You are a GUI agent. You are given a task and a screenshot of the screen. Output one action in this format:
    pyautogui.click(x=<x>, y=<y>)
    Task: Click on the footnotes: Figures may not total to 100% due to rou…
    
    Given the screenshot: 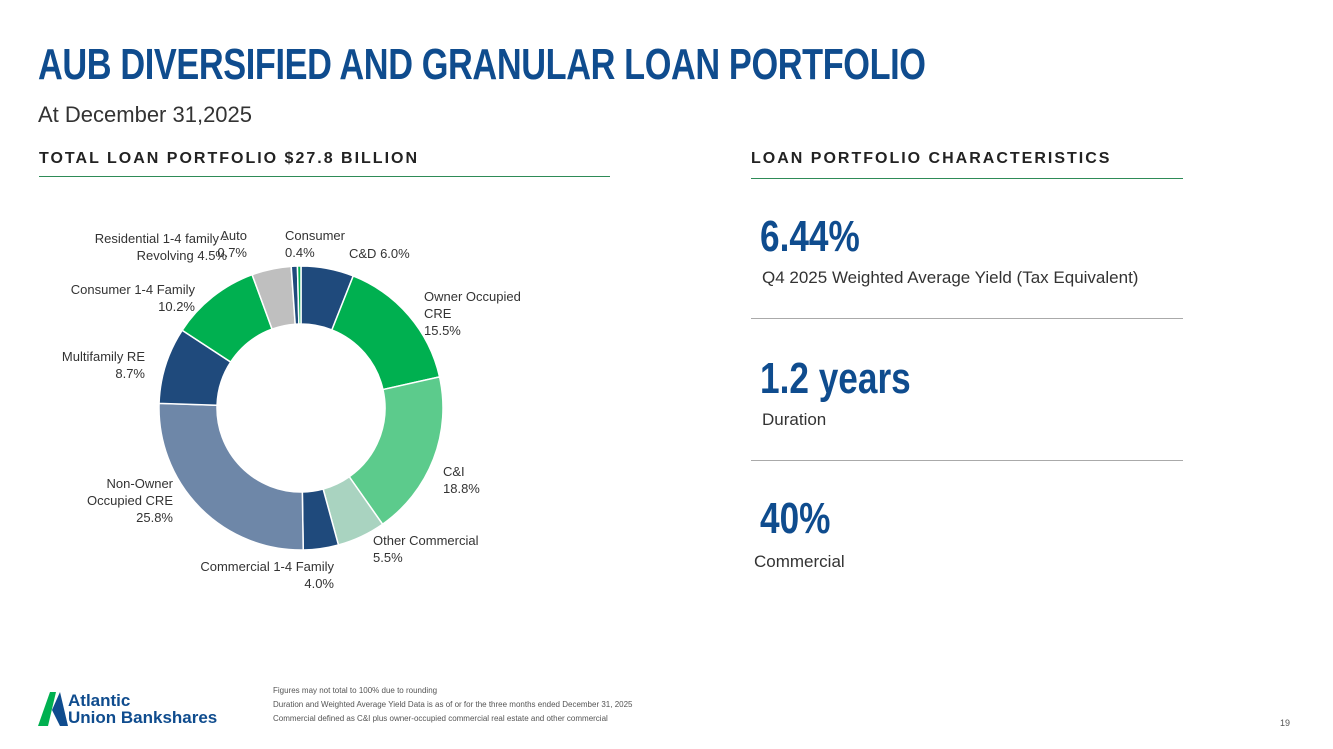 What is the action you would take?
    pyautogui.click(x=452, y=705)
    